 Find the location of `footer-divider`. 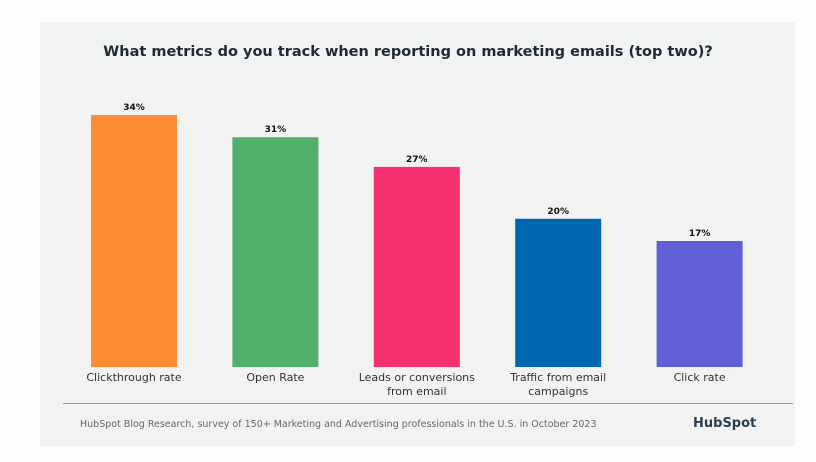

footer-divider is located at coordinates (428, 403).